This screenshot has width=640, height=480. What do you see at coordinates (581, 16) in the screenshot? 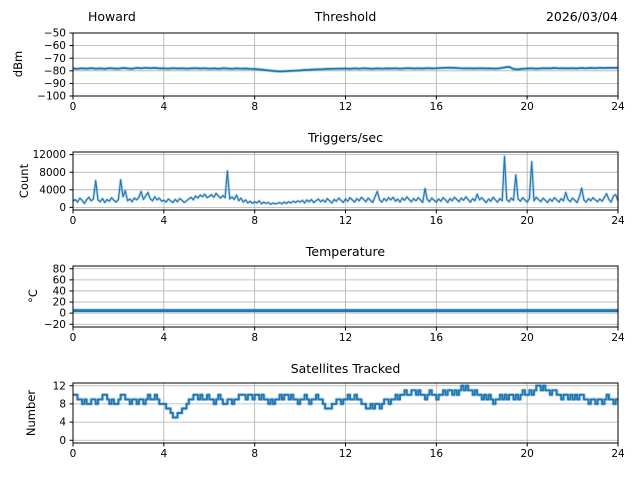
I see `chart-right-title: 2026/03/04` at bounding box center [581, 16].